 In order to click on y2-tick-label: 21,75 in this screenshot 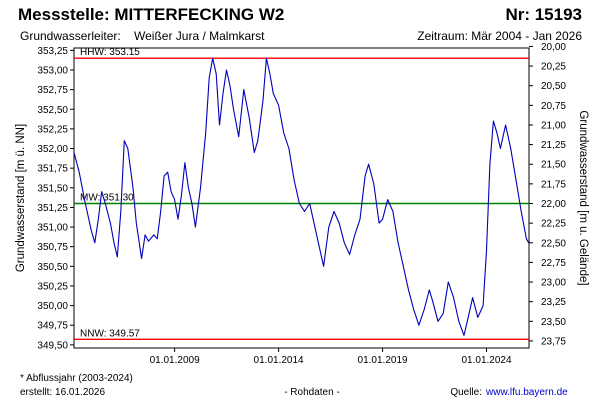, I will do `click(553, 184)`.